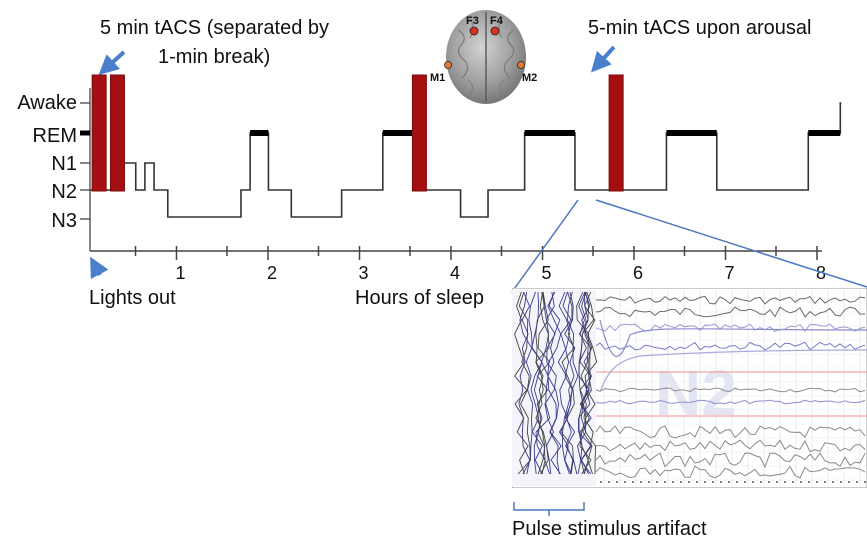  What do you see at coordinates (699, 28) in the screenshot?
I see `tacs-arousal-label: 5-min tACS upon arousal` at bounding box center [699, 28].